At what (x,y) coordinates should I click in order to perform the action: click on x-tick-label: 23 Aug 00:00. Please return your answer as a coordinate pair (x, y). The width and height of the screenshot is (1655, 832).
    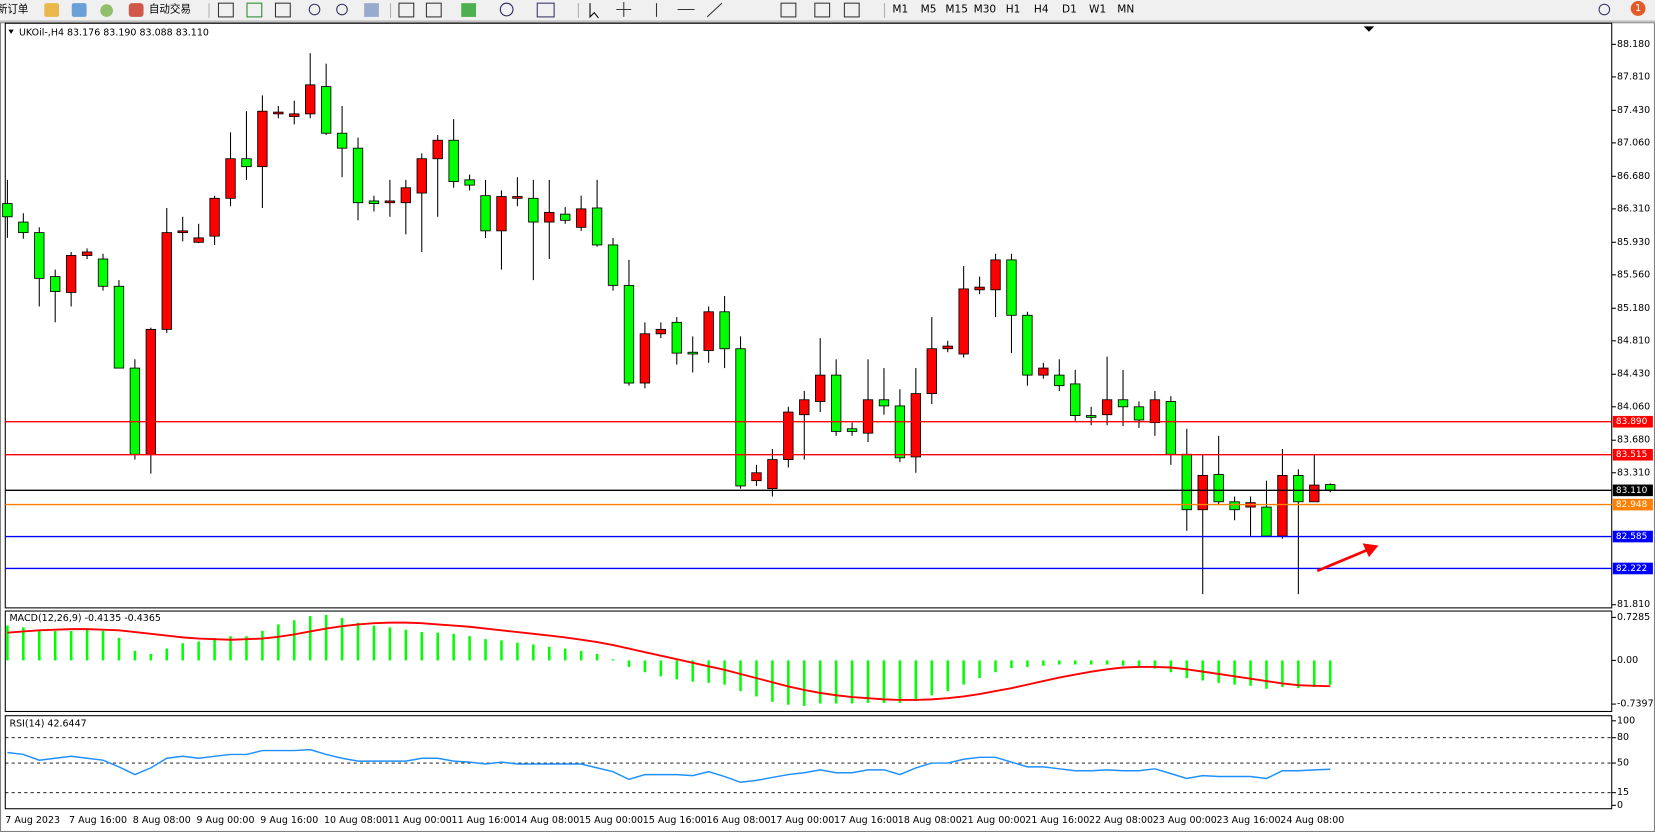
    Looking at the image, I should click on (1185, 820).